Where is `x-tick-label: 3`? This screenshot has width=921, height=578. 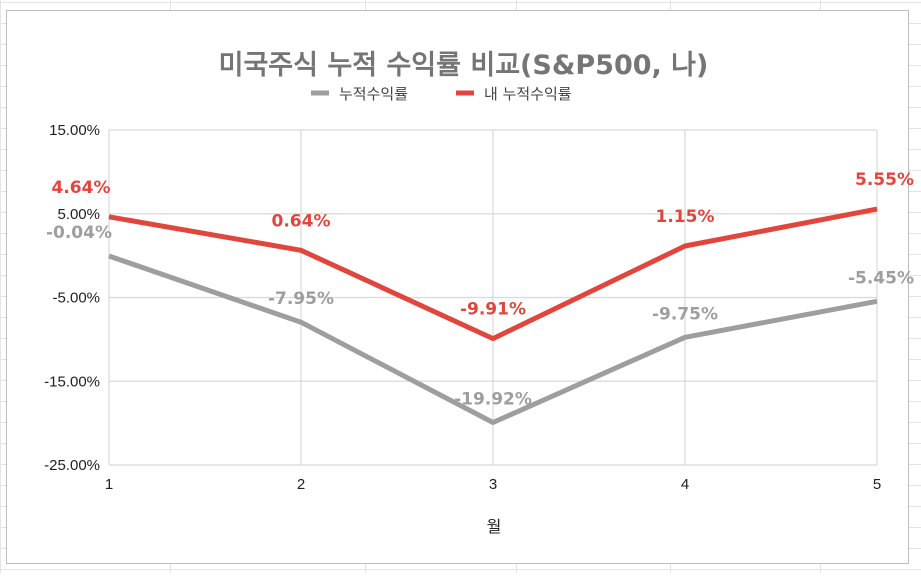 x-tick-label: 3 is located at coordinates (493, 484).